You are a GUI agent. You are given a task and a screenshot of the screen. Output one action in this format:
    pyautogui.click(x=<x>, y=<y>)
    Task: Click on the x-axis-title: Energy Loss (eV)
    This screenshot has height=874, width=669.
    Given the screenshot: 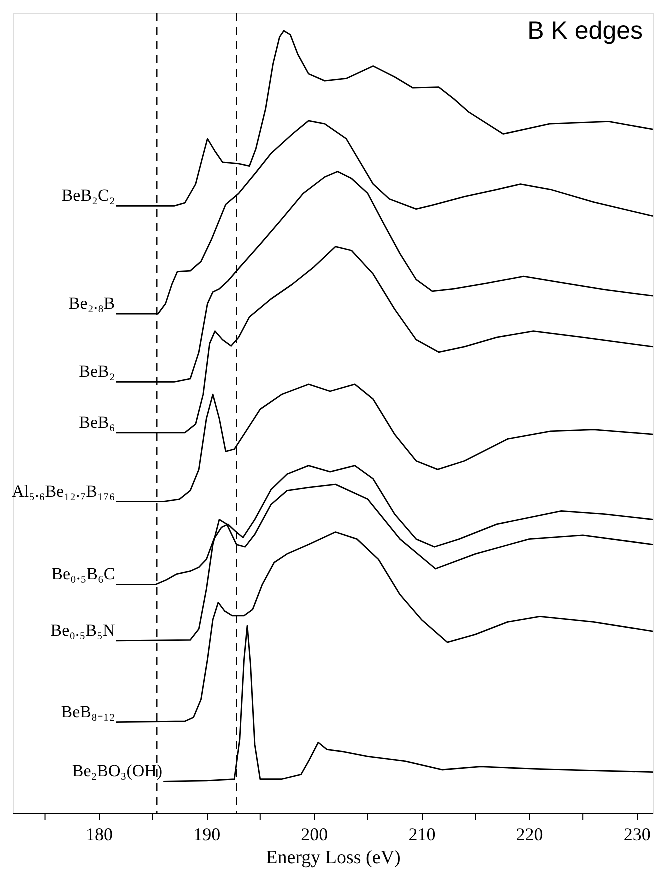 What is the action you would take?
    pyautogui.click(x=333, y=858)
    